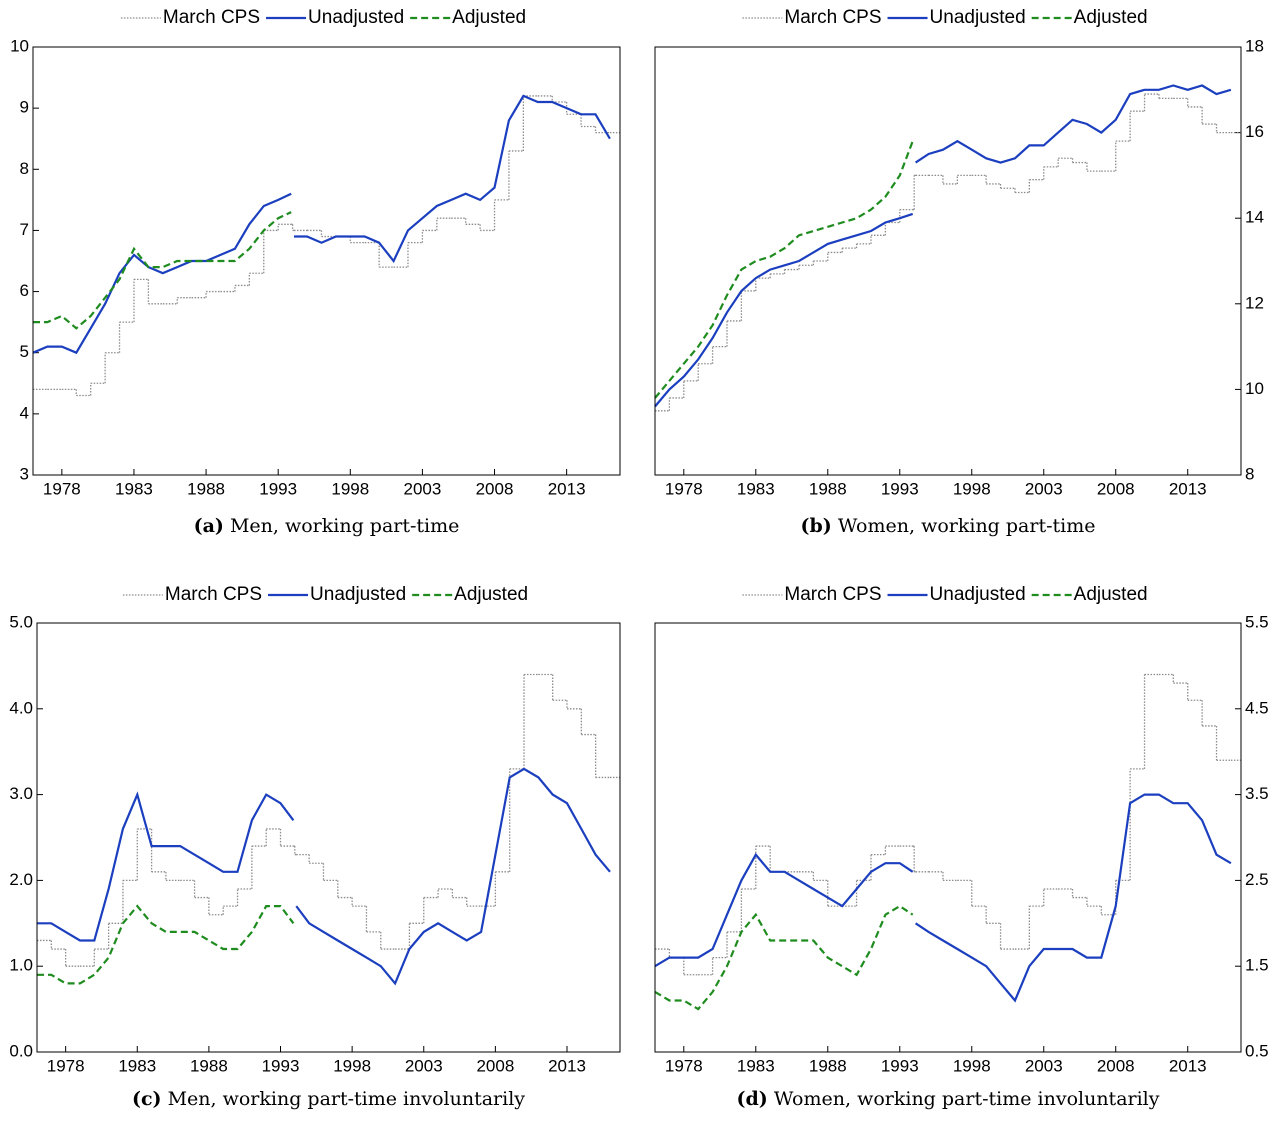  What do you see at coordinates (1257, 879) in the screenshot?
I see `y-tick-label: 2.5` at bounding box center [1257, 879].